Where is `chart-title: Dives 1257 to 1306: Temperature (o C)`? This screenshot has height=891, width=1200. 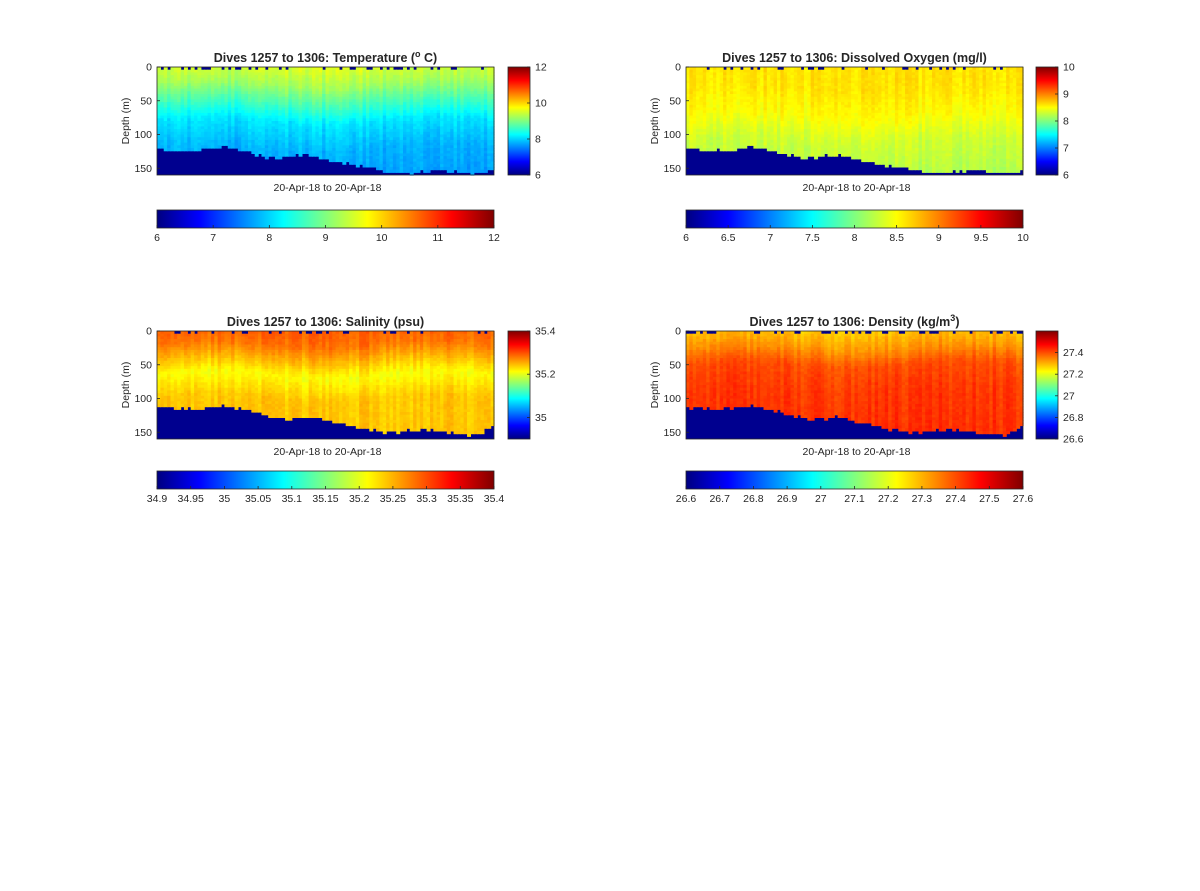 chart-title: Dives 1257 to 1306: Temperature (o C) is located at coordinates (325, 57).